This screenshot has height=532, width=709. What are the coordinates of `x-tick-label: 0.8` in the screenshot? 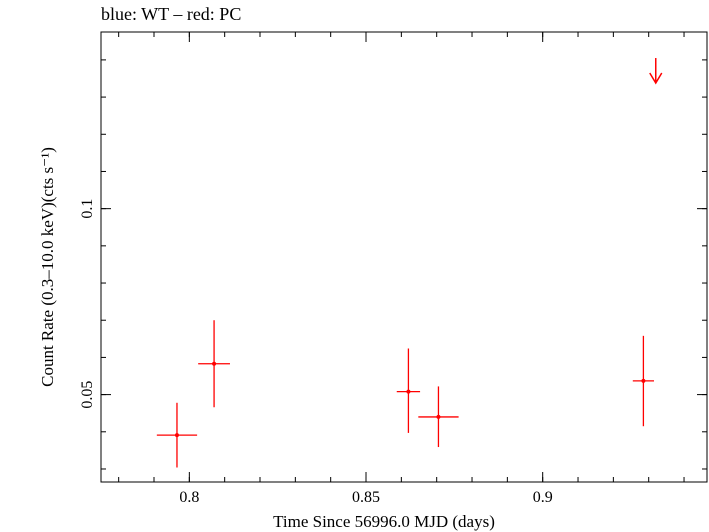 It's located at (189, 497).